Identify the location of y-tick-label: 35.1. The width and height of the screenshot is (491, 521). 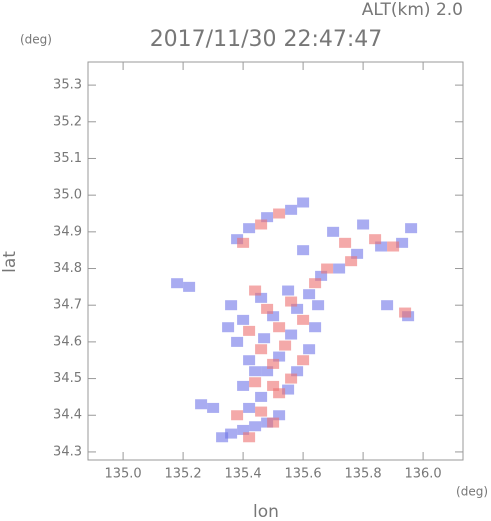
(67, 158).